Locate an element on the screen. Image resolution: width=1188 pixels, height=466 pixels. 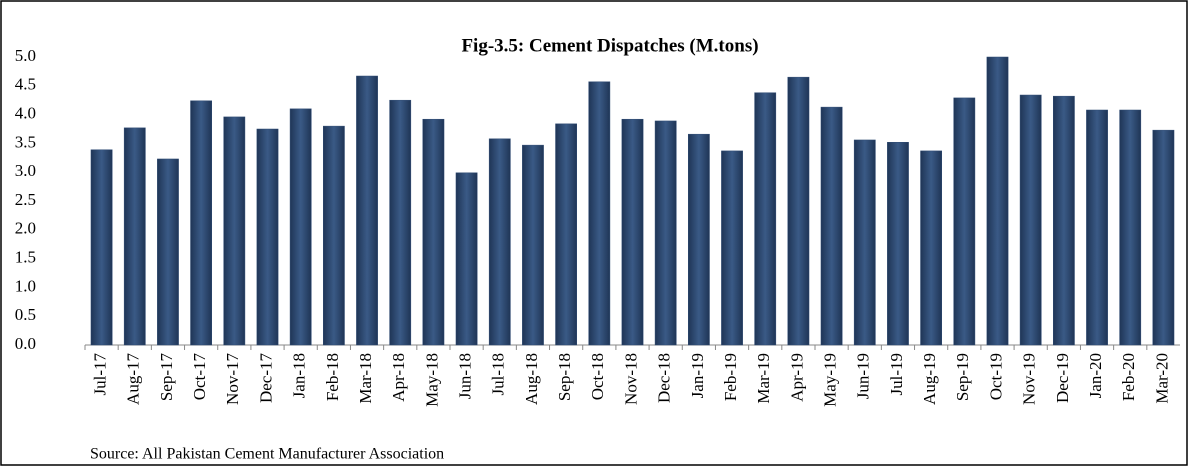
x-tick-label: Jan-20 is located at coordinates (1095, 375).